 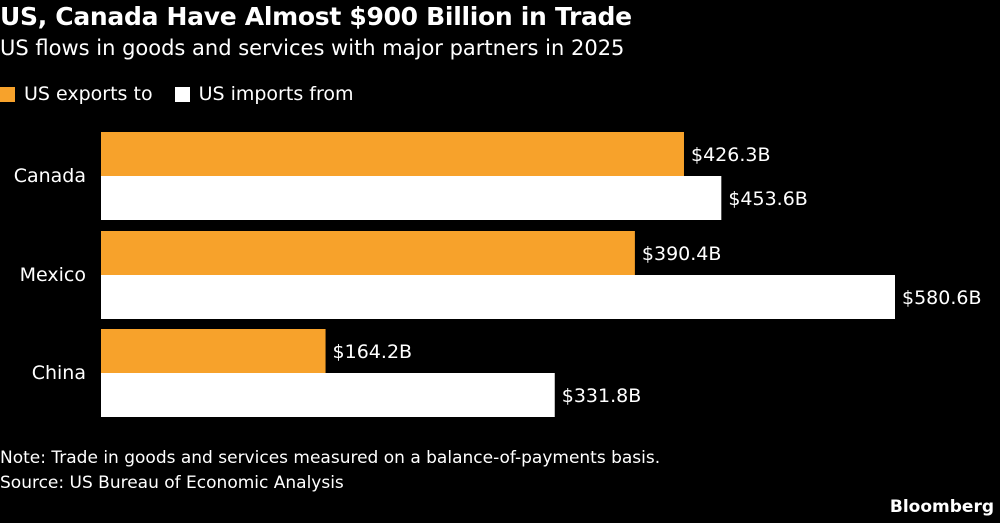 I want to click on category-label-mexico: Mexico, so click(x=53, y=275).